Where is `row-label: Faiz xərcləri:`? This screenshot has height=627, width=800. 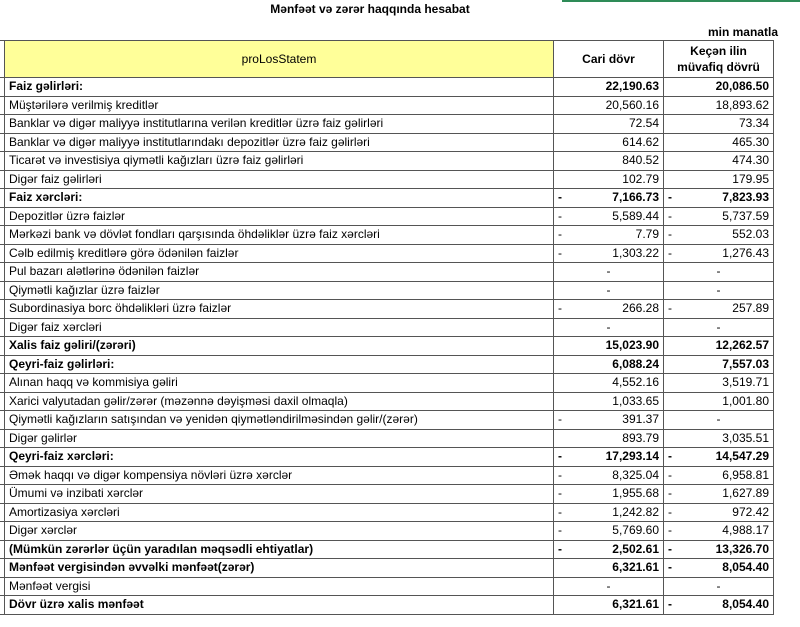
row-label: Faiz xərcləri: is located at coordinates (279, 198).